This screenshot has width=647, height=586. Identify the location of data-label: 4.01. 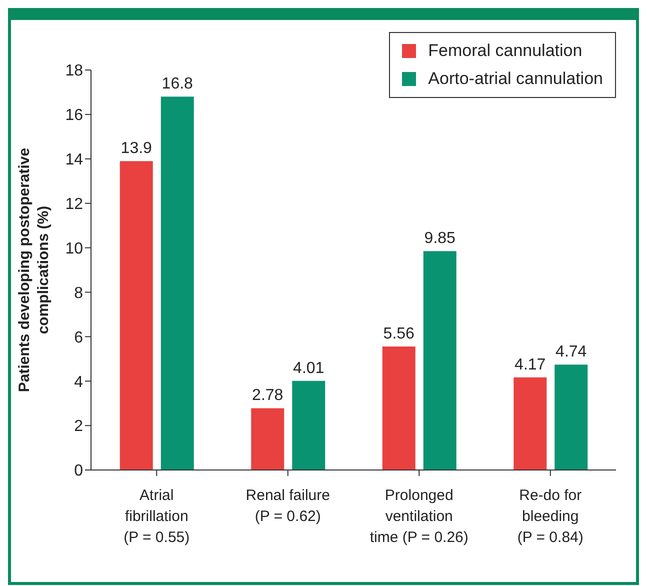
(308, 368).